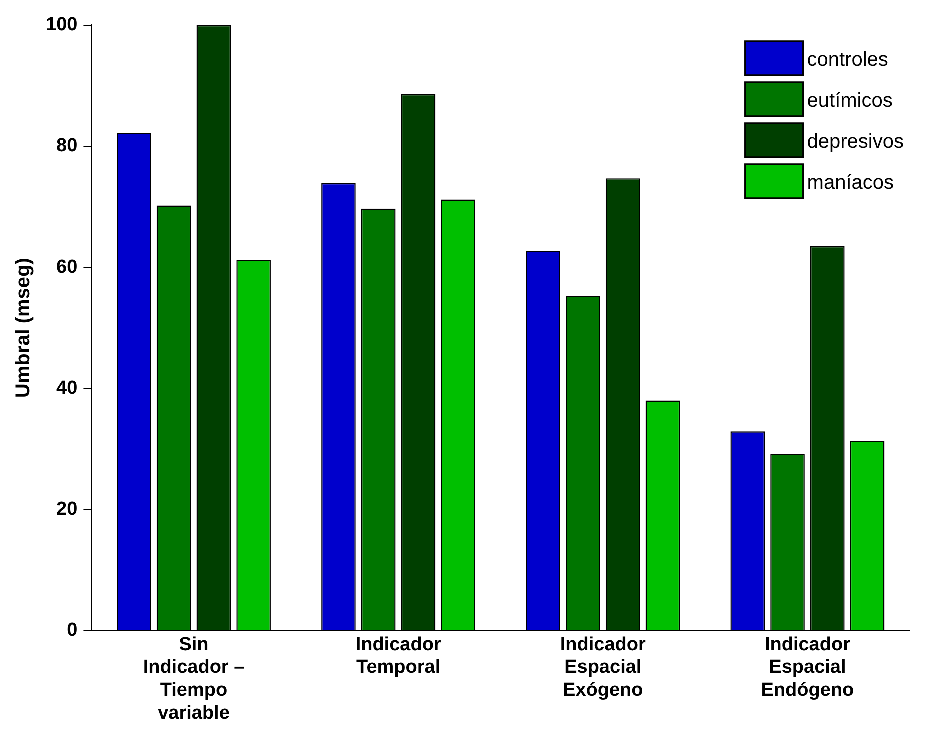 Image resolution: width=926 pixels, height=736 pixels. What do you see at coordinates (850, 101) in the screenshot?
I see `legend-label: eutímicos` at bounding box center [850, 101].